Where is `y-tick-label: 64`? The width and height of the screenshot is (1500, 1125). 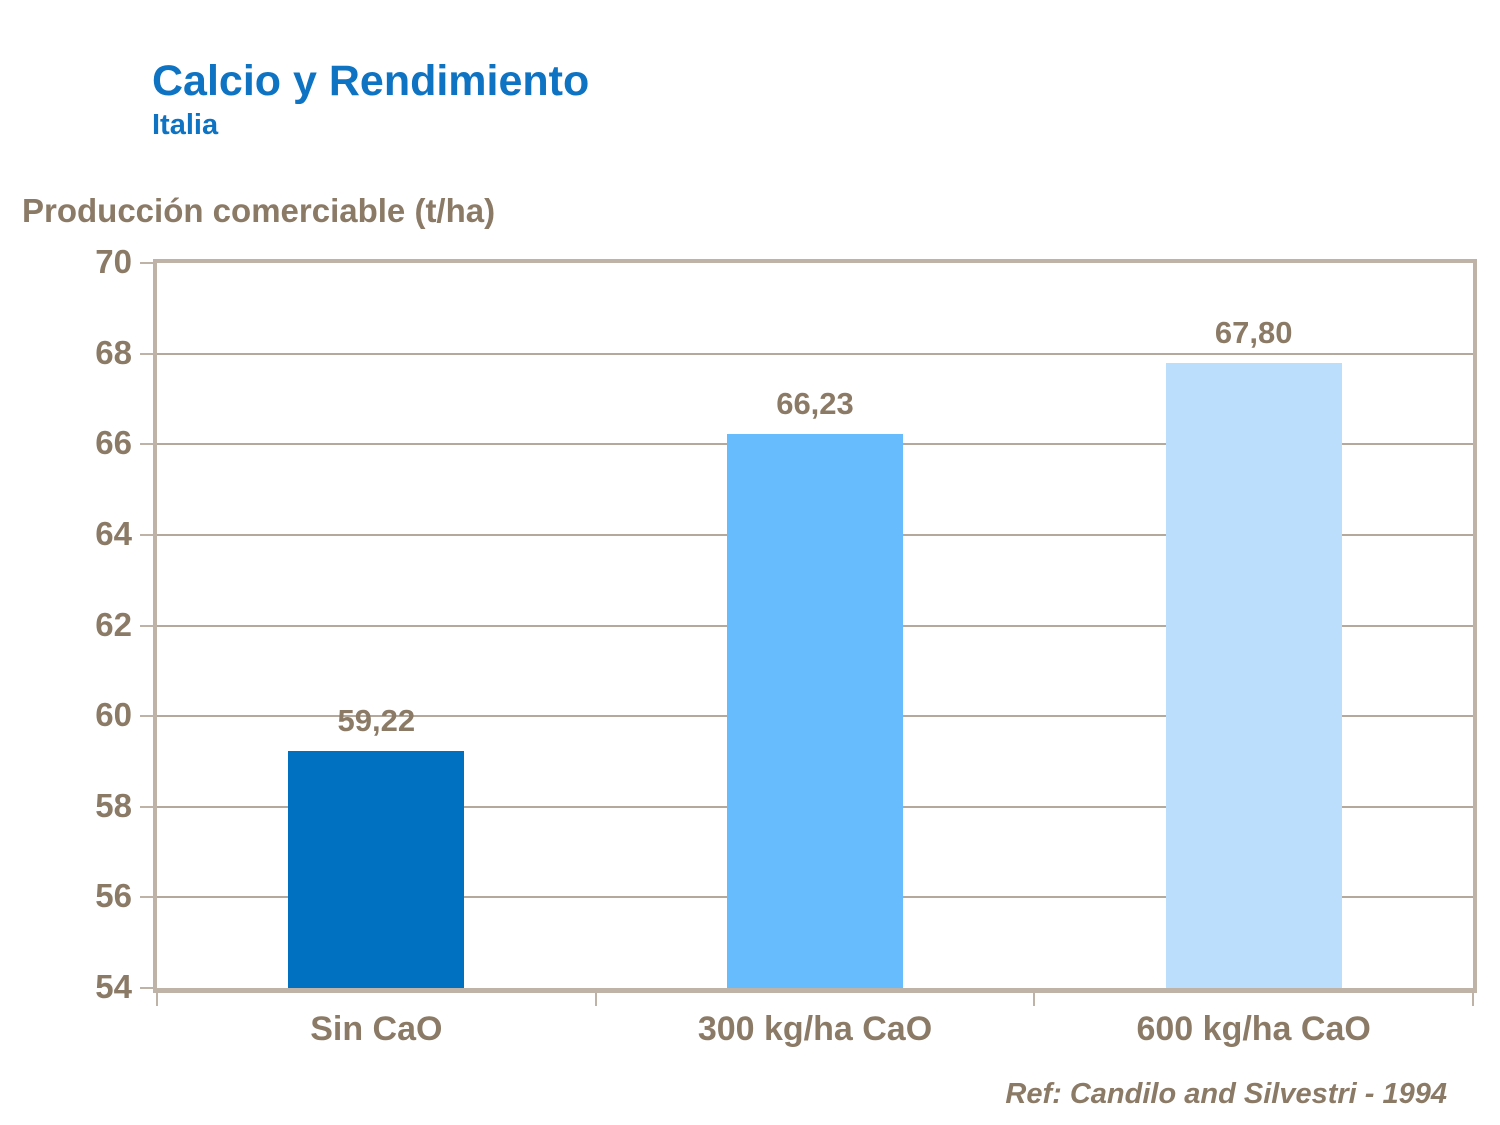
y-tick-label: 64 is located at coordinates (113, 533).